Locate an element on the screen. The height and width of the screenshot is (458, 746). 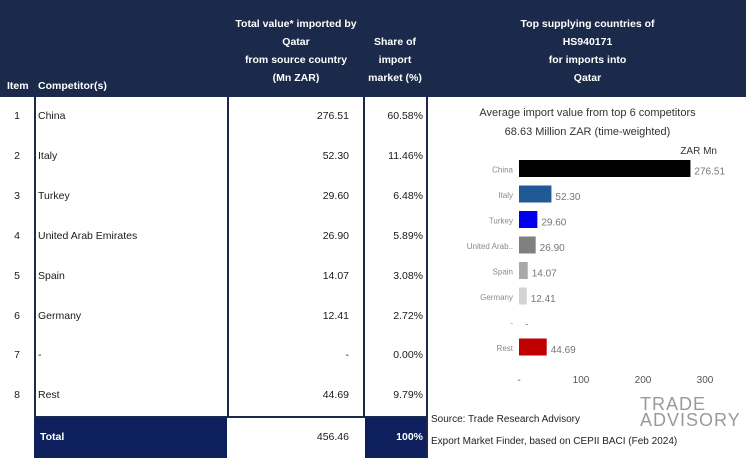
data-label: 52.30 is located at coordinates (567, 197).